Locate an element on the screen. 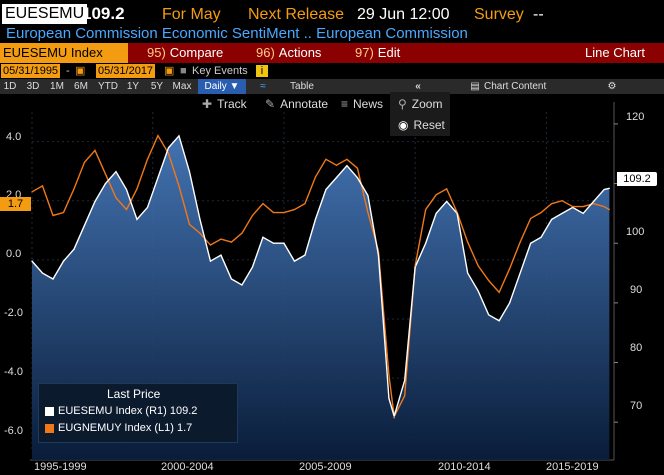 The image size is (664, 475). timeframe-3d: 3D is located at coordinates (33, 86).